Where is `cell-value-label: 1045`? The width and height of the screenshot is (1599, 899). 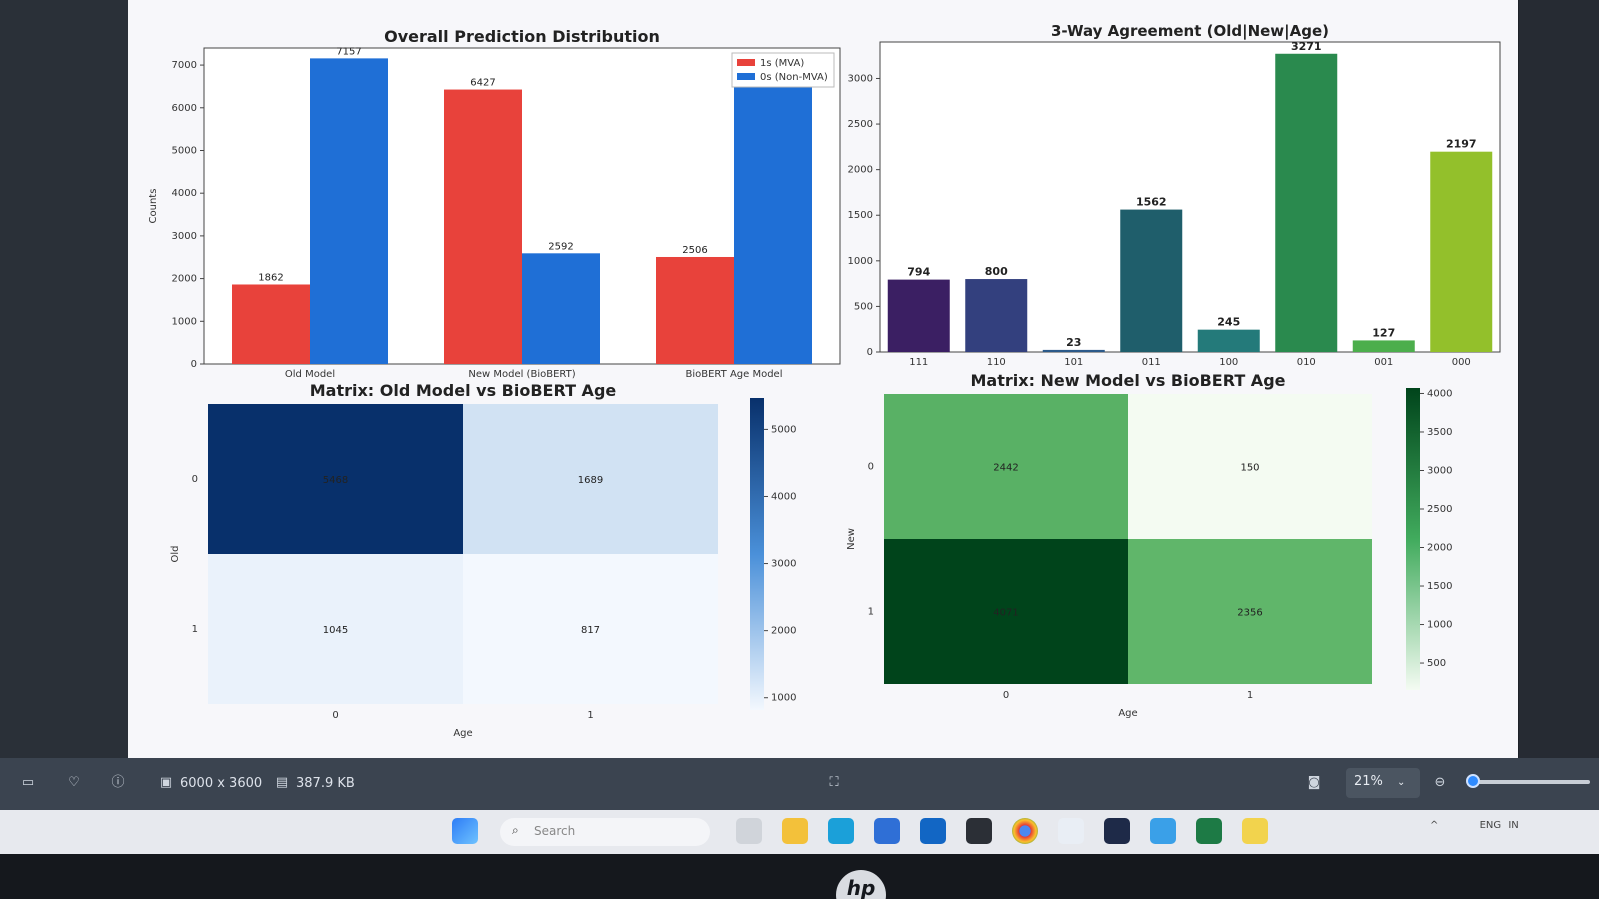
cell-value-label: 1045 is located at coordinates (335, 630).